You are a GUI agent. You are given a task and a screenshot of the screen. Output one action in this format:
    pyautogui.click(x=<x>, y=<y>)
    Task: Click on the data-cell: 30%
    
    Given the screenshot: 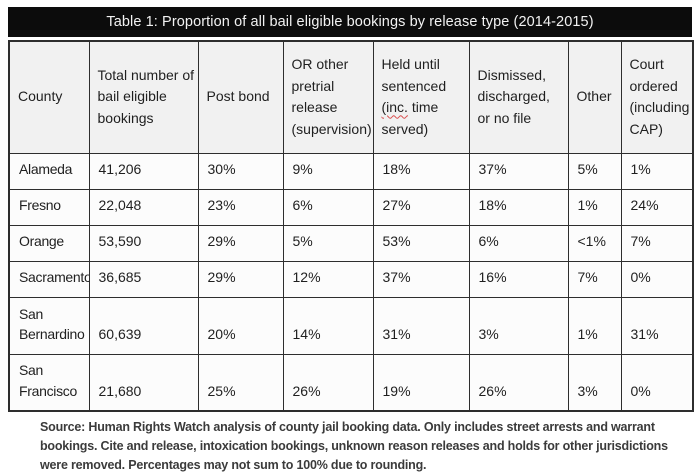 What is the action you would take?
    pyautogui.click(x=240, y=171)
    